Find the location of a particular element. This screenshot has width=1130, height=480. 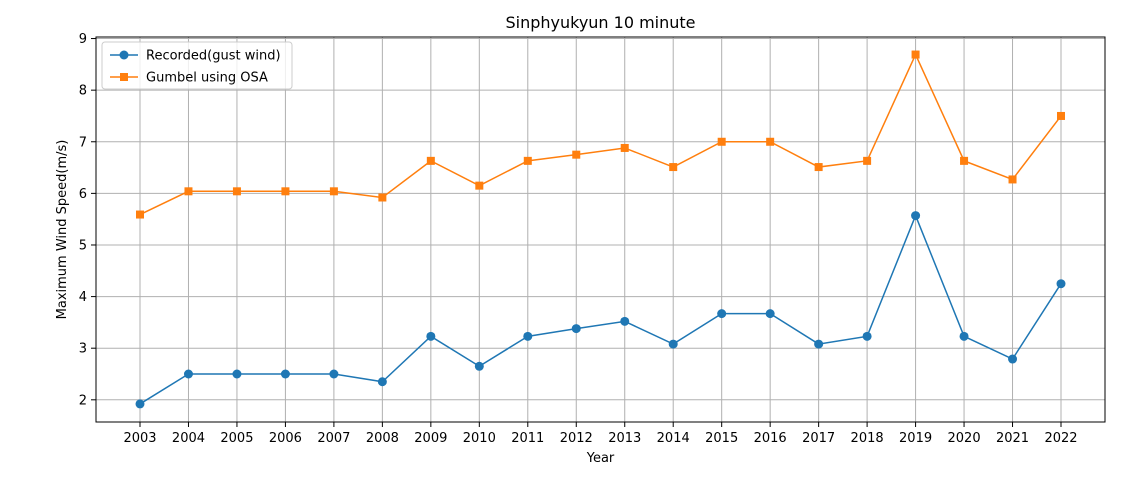

legend: Recorded(gust wind) Gumbel using OSA is located at coordinates (197, 65).